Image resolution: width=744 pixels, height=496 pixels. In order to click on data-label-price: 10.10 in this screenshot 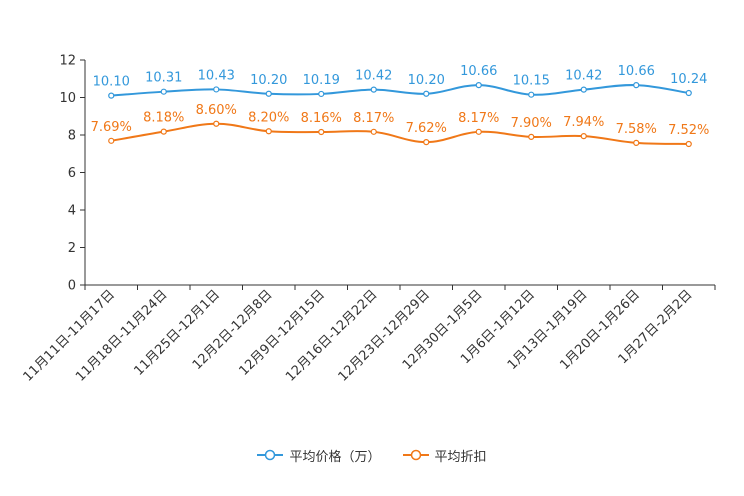, I will do `click(111, 82)`.